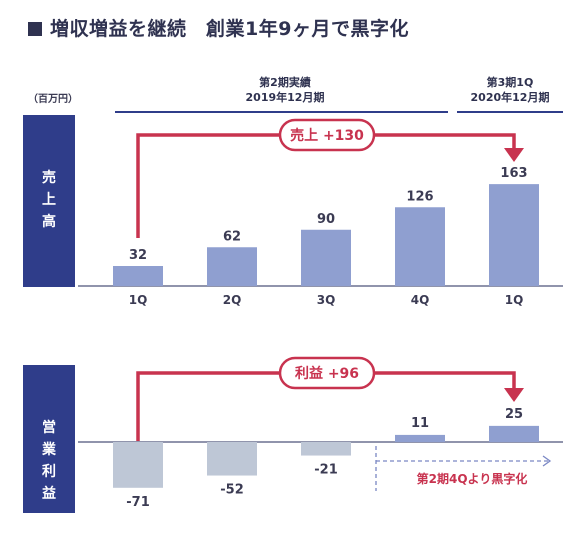 Image resolution: width=567 pixels, height=535 pixels. What do you see at coordinates (49, 450) in the screenshot?
I see `row-label-char: 業` at bounding box center [49, 450].